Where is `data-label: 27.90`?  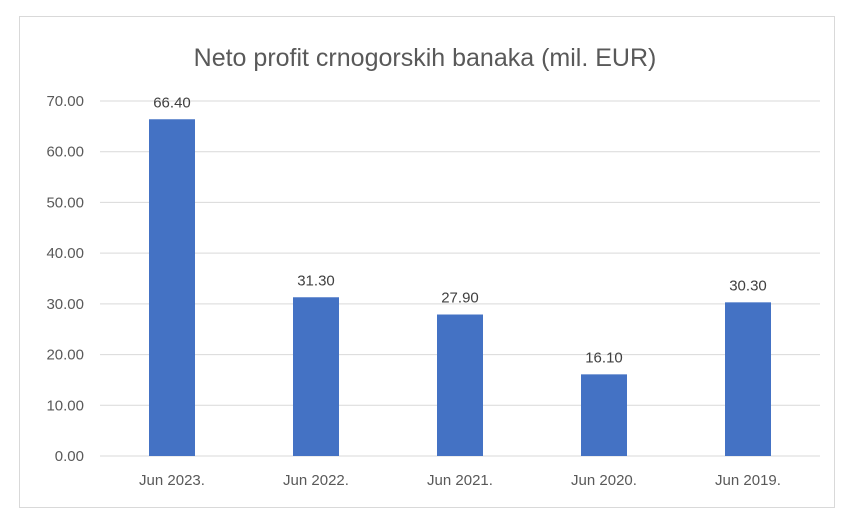 data-label: 27.90 is located at coordinates (460, 298).